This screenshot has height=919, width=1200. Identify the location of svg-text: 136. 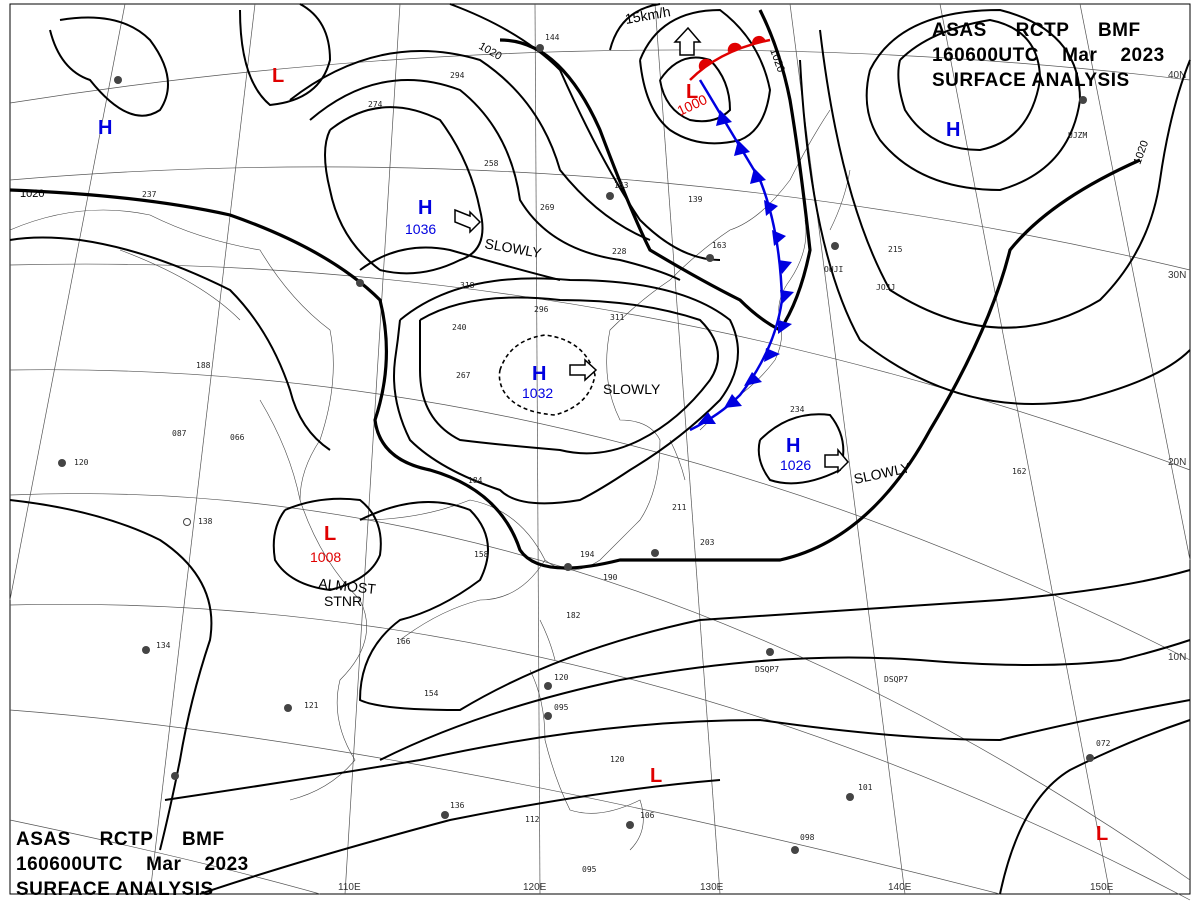
(457, 805).